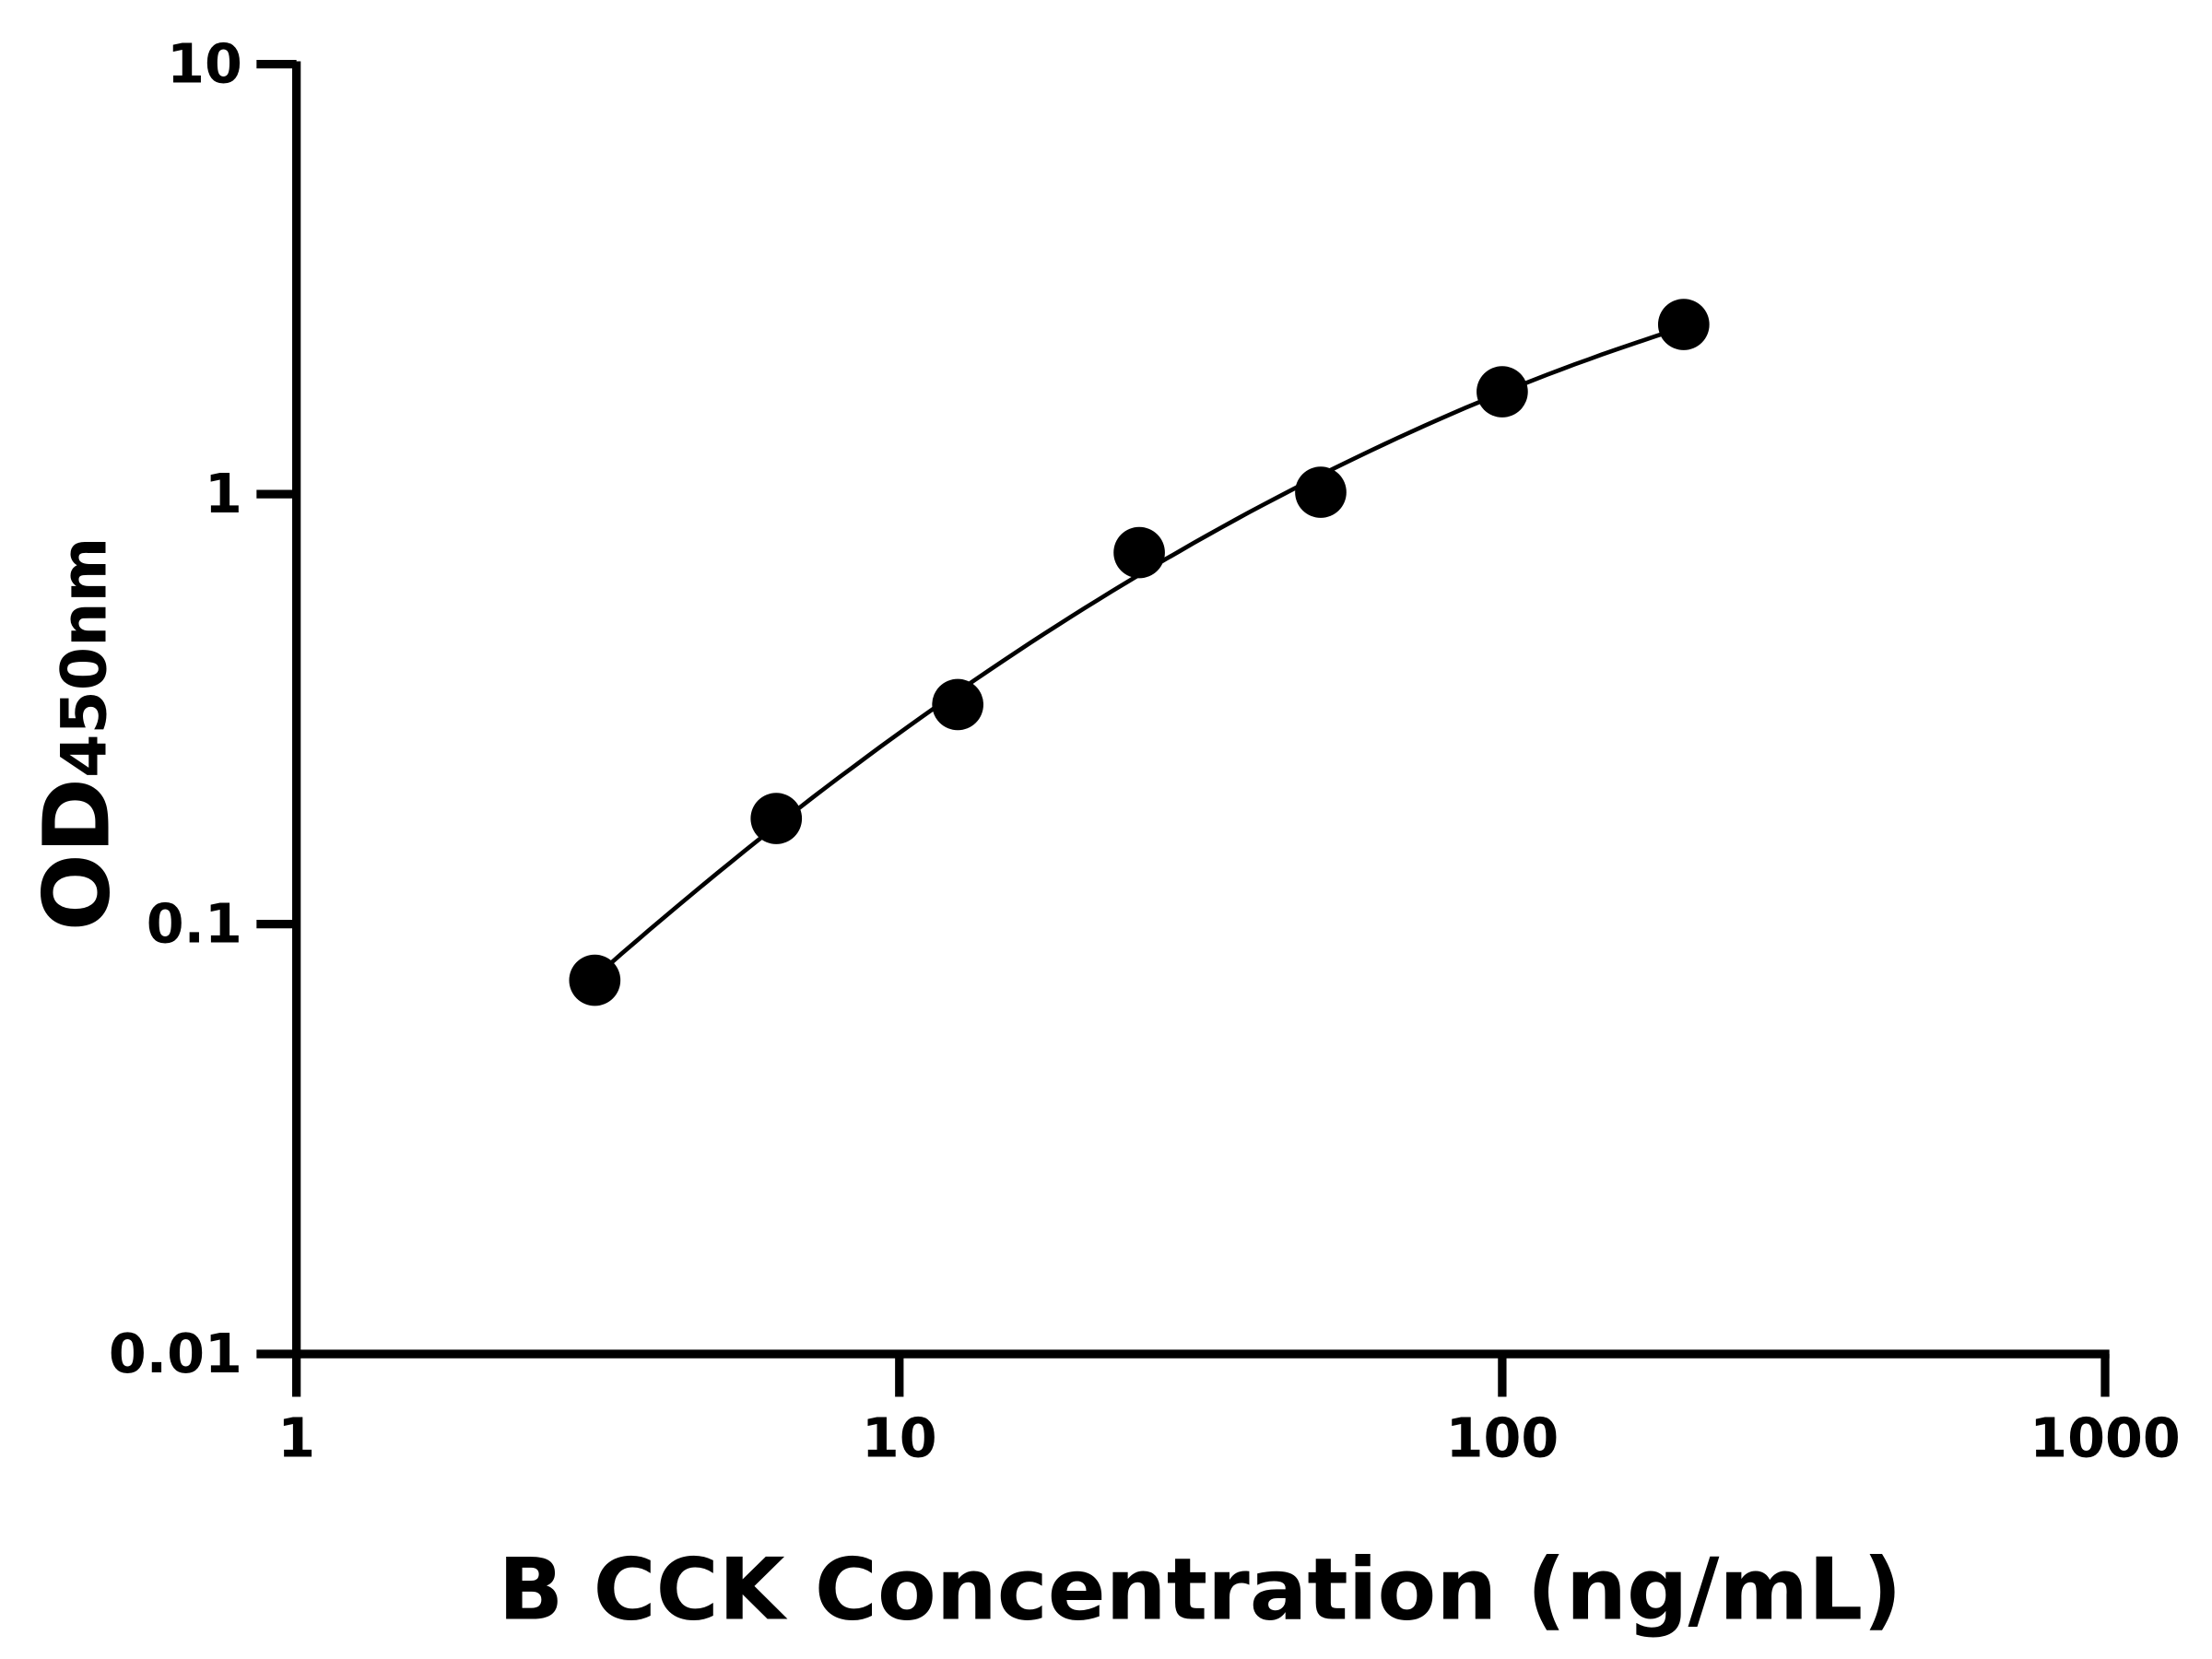 The height and width of the screenshot is (1659, 2212). I want to click on y-axis-label: OD450nm, so click(78, 734).